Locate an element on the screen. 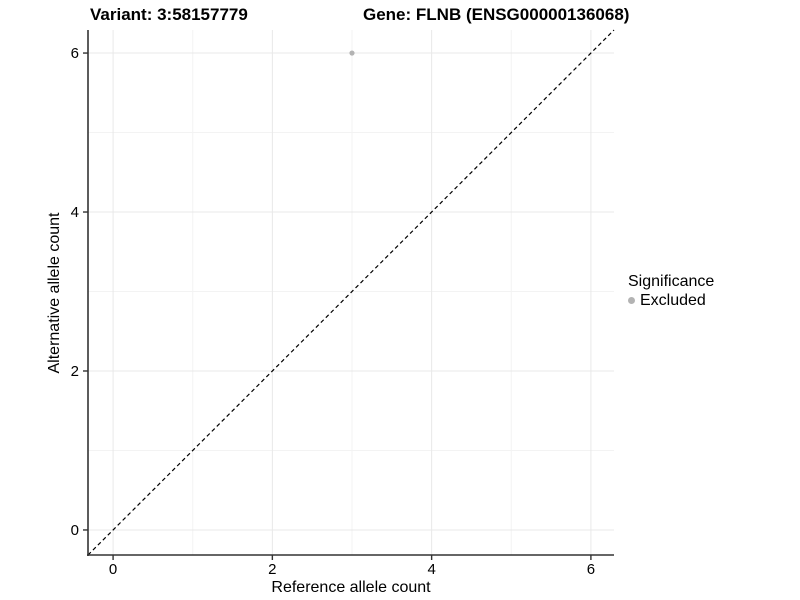 Image resolution: width=800 pixels, height=600 pixels. x-tick-label: 0 is located at coordinates (113, 569).